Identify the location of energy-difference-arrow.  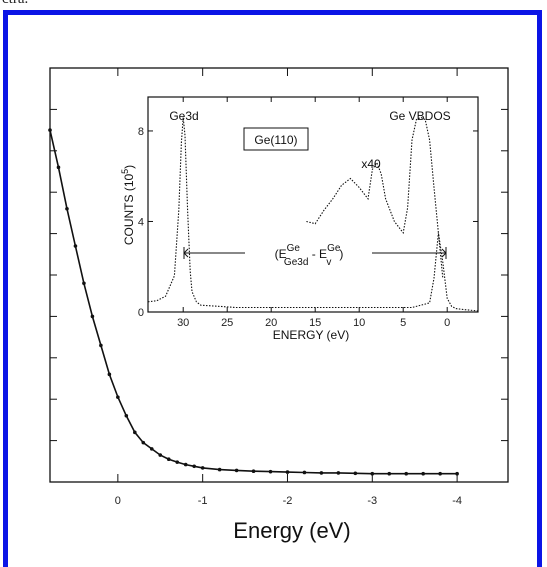
(315, 253).